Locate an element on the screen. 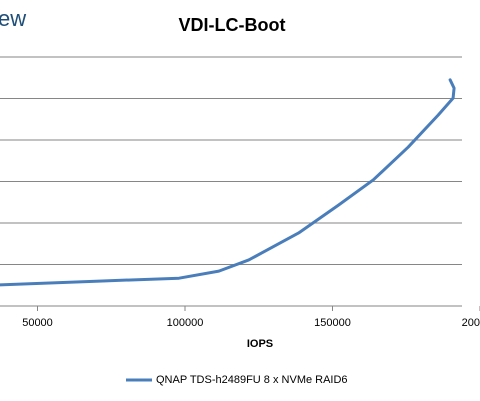  legend-label: QNAP TDS-h2489FU 8 x NVMe RAID6 is located at coordinates (252, 380).